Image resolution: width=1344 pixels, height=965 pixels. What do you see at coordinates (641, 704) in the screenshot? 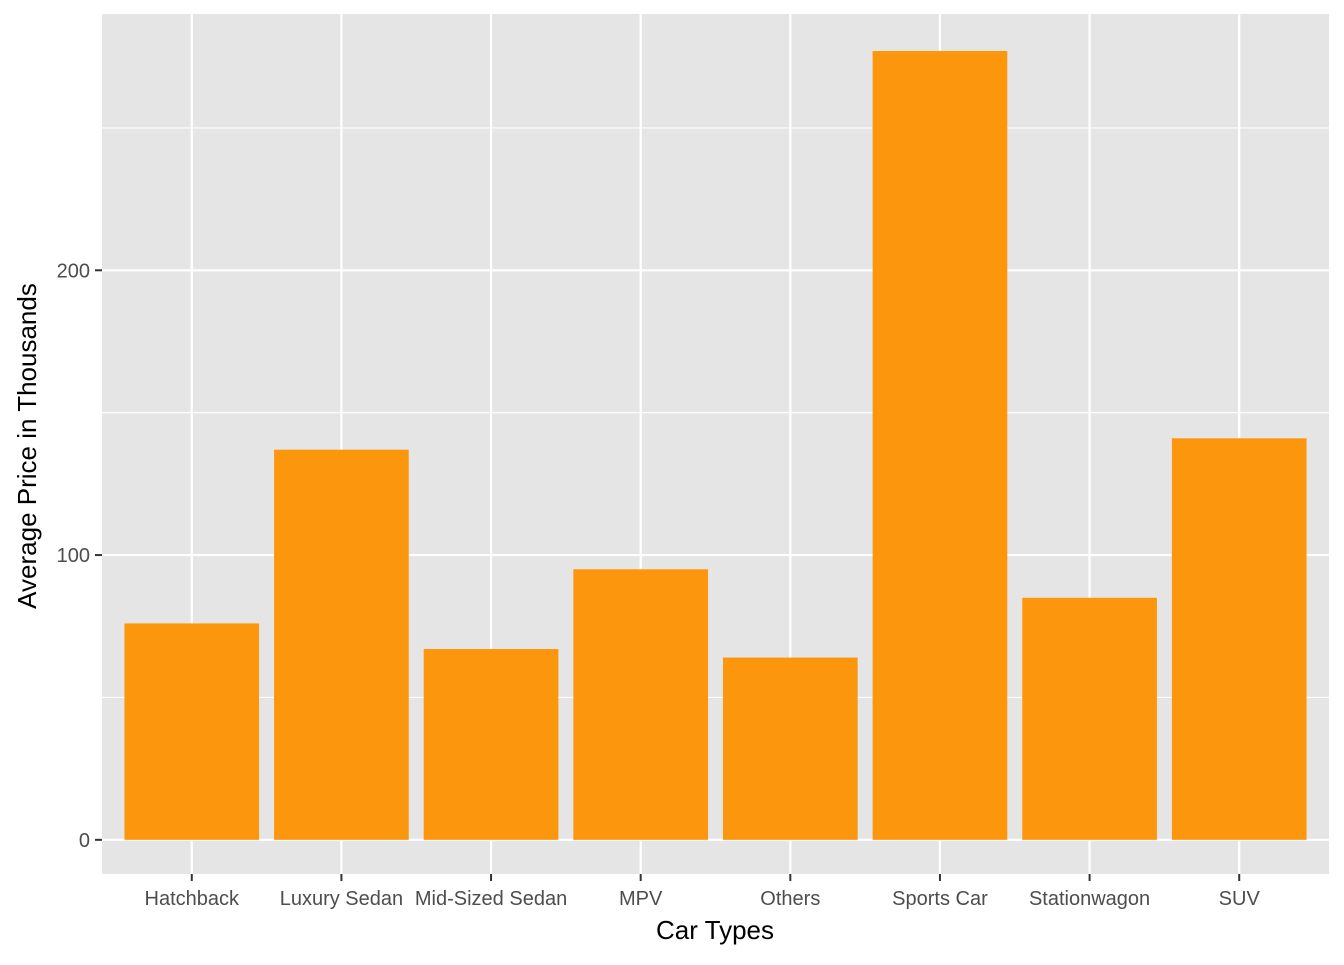
I see `bar-mpv` at bounding box center [641, 704].